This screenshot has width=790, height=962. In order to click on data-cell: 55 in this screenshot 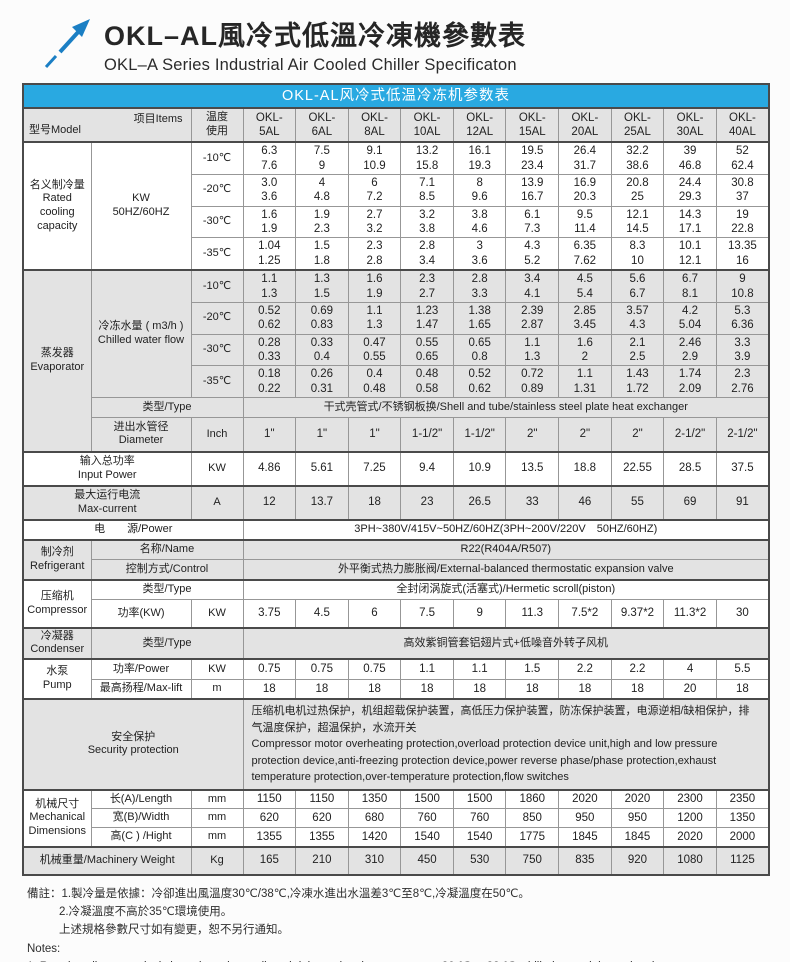, I will do `click(637, 502)`.